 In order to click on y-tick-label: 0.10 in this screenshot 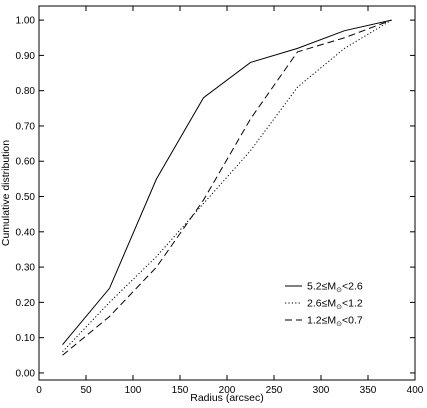, I will do `click(26, 338)`.